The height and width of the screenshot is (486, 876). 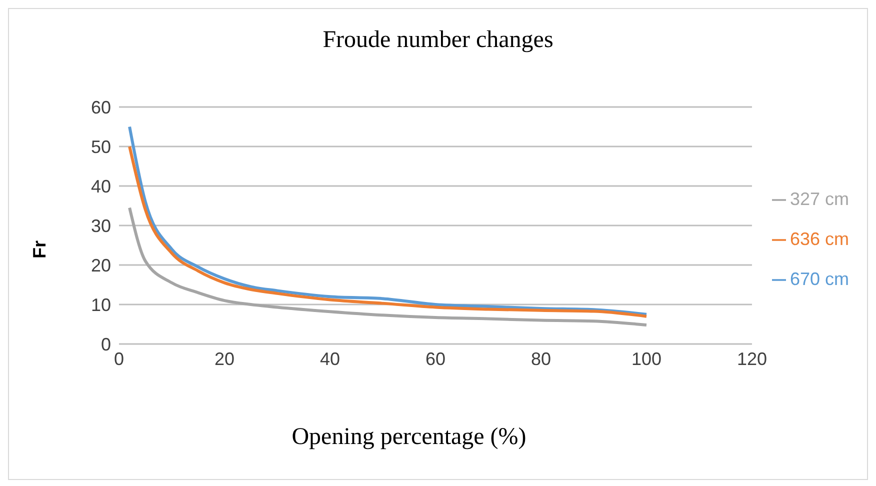 I want to click on y-tick-label: 20, so click(x=100, y=265).